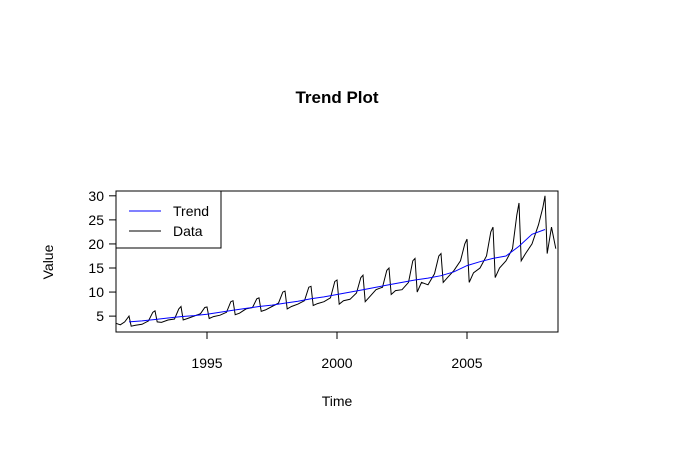 The image size is (674, 467). What do you see at coordinates (206, 363) in the screenshot?
I see `x-tick-label: 1995` at bounding box center [206, 363].